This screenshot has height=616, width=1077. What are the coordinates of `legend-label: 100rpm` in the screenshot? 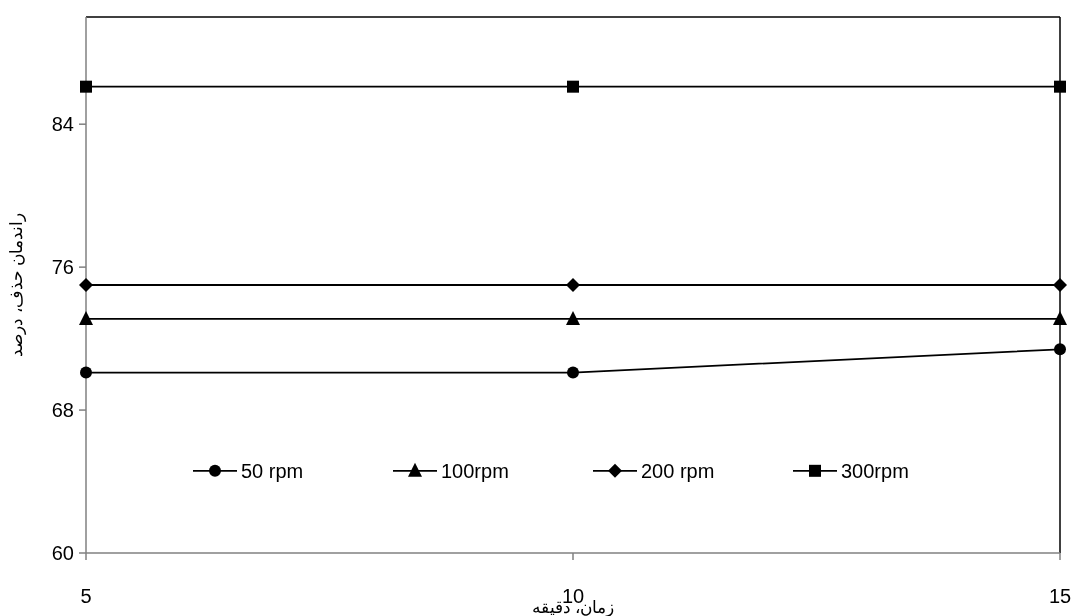 It's located at (475, 470).